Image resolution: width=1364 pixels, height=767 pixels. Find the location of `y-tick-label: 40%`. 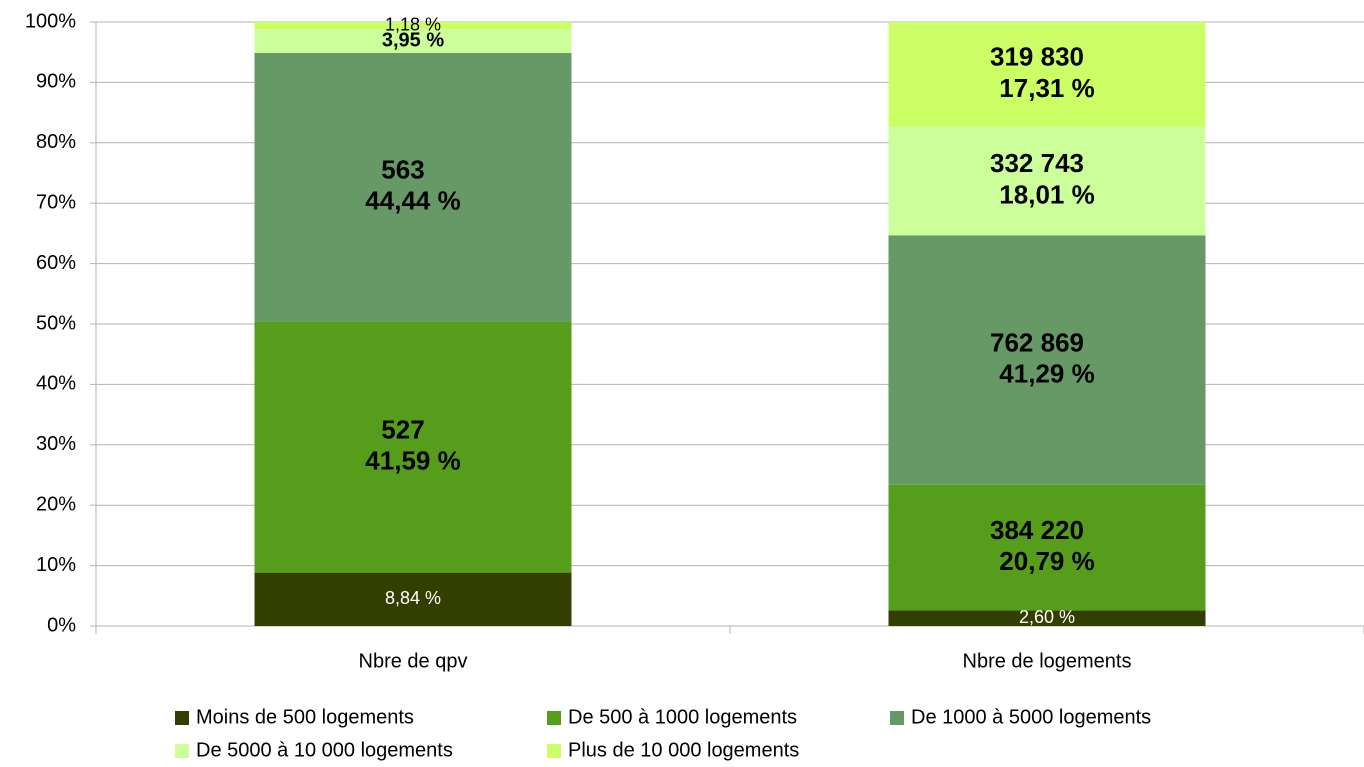

y-tick-label: 40% is located at coordinates (56, 384).